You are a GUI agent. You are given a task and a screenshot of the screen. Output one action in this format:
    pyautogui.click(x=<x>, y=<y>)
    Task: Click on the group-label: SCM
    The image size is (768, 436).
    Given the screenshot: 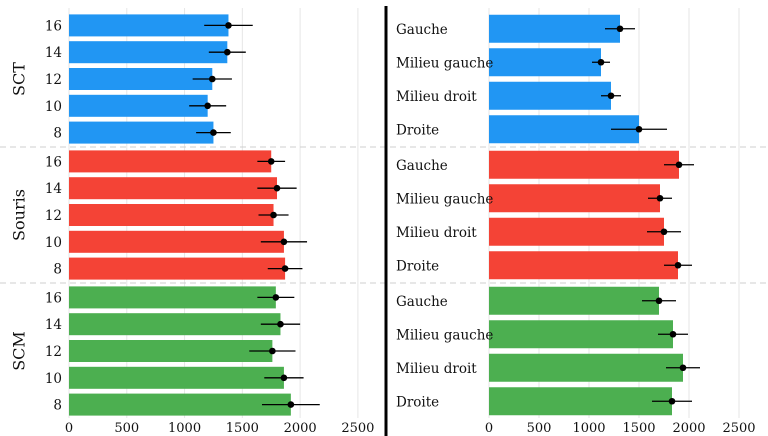 What is the action you would take?
    pyautogui.click(x=19, y=351)
    